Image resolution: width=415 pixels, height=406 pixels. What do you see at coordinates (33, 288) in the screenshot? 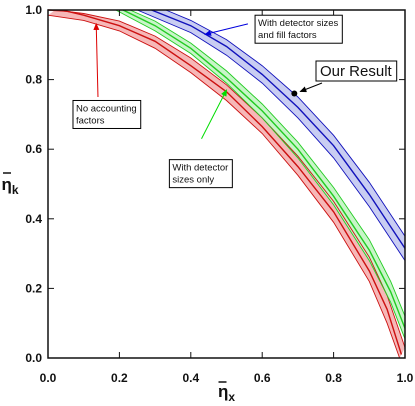
I see `y-tick-label: 0.2` at bounding box center [33, 288].